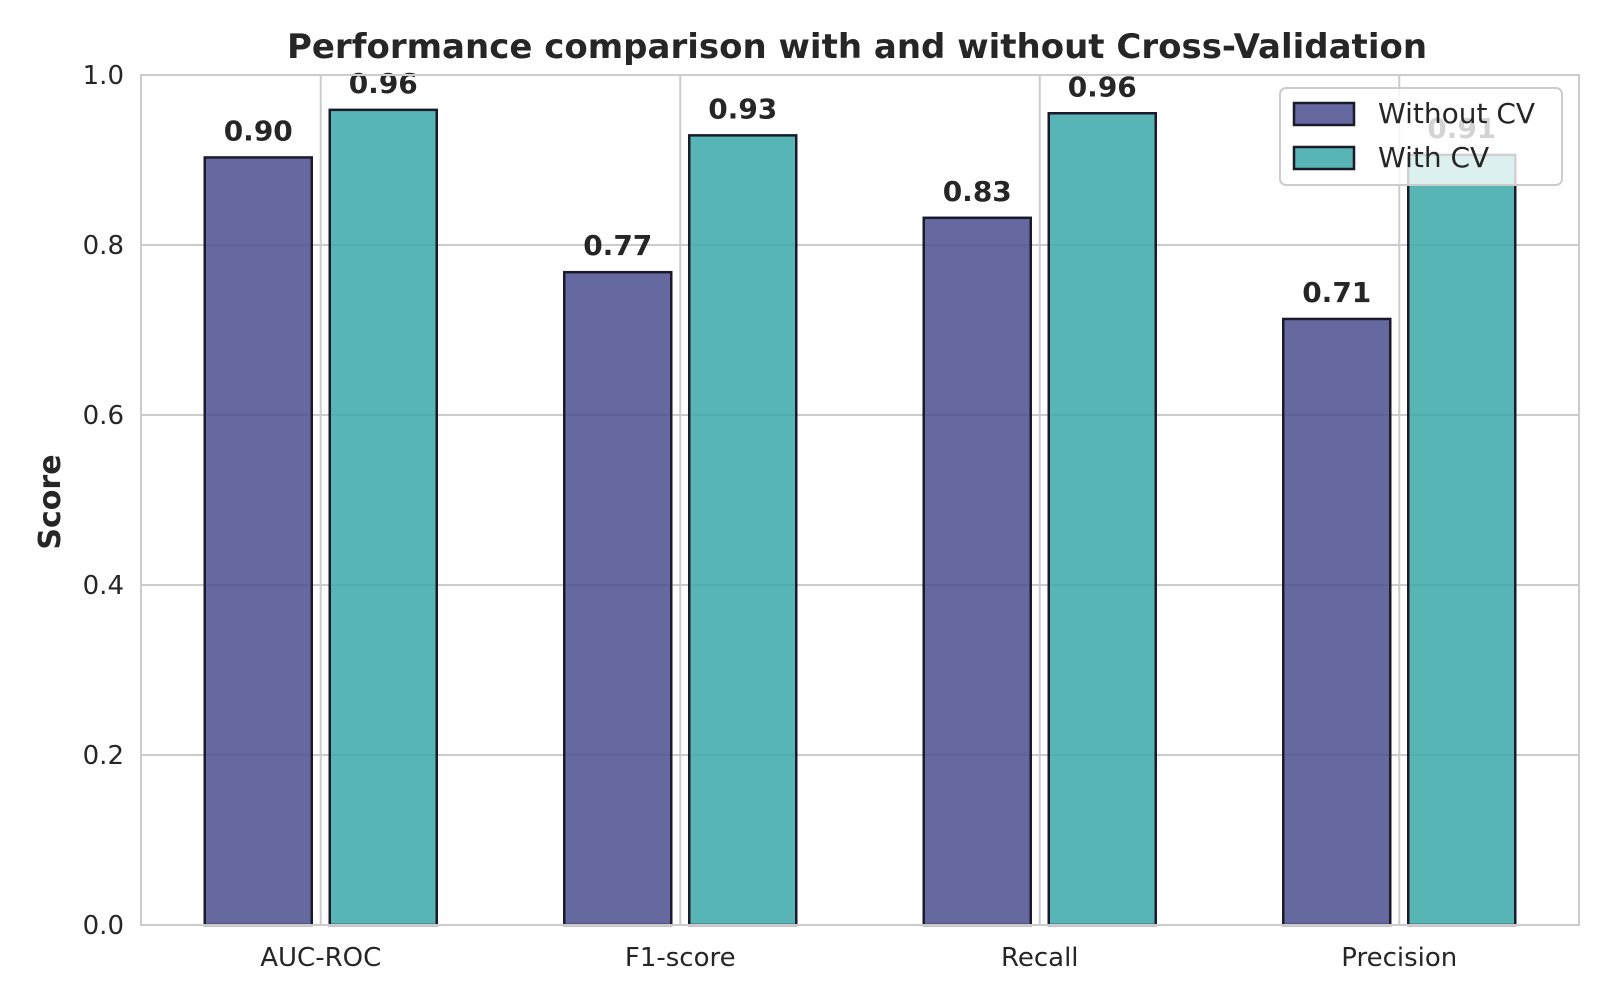  I want to click on bar-value-label: 0.90, so click(258, 130).